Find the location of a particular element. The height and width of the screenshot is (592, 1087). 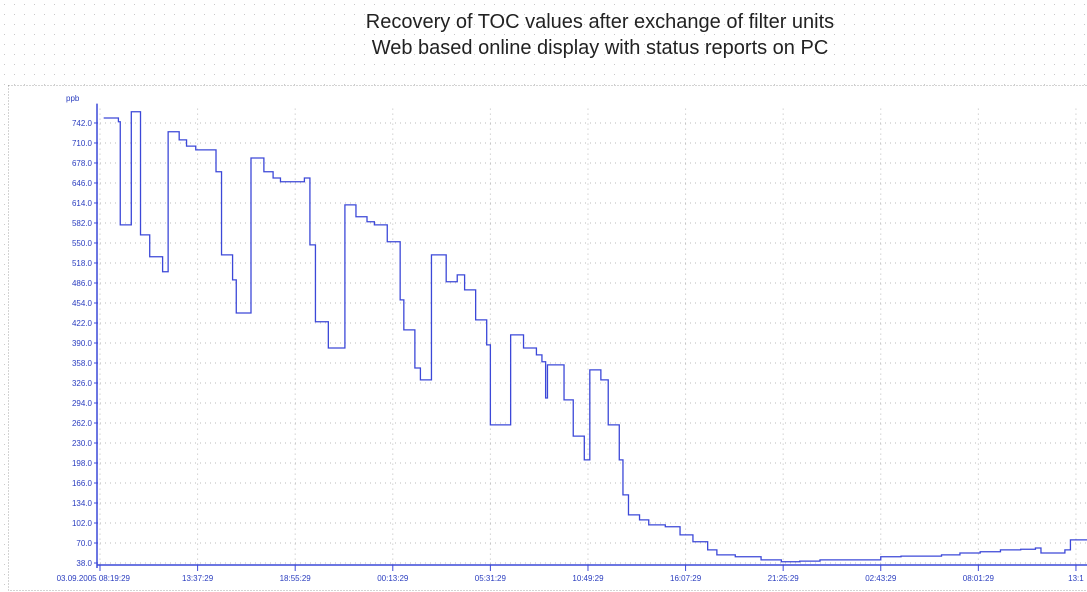

x-tick-label: 13:1 is located at coordinates (1076, 578).